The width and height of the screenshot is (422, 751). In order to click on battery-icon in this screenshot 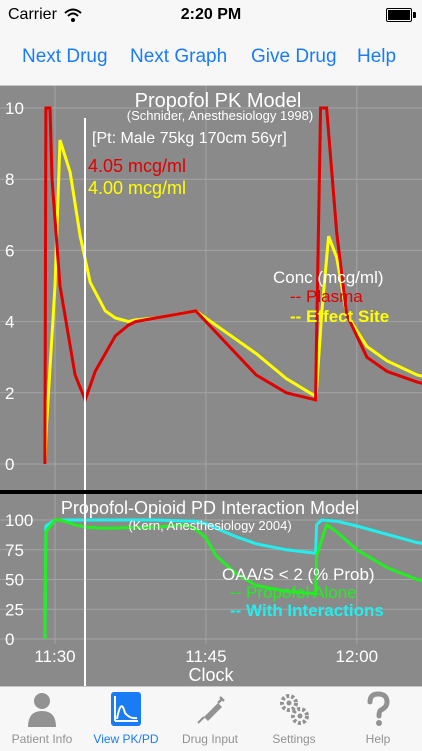, I will do `click(399, 15)`.